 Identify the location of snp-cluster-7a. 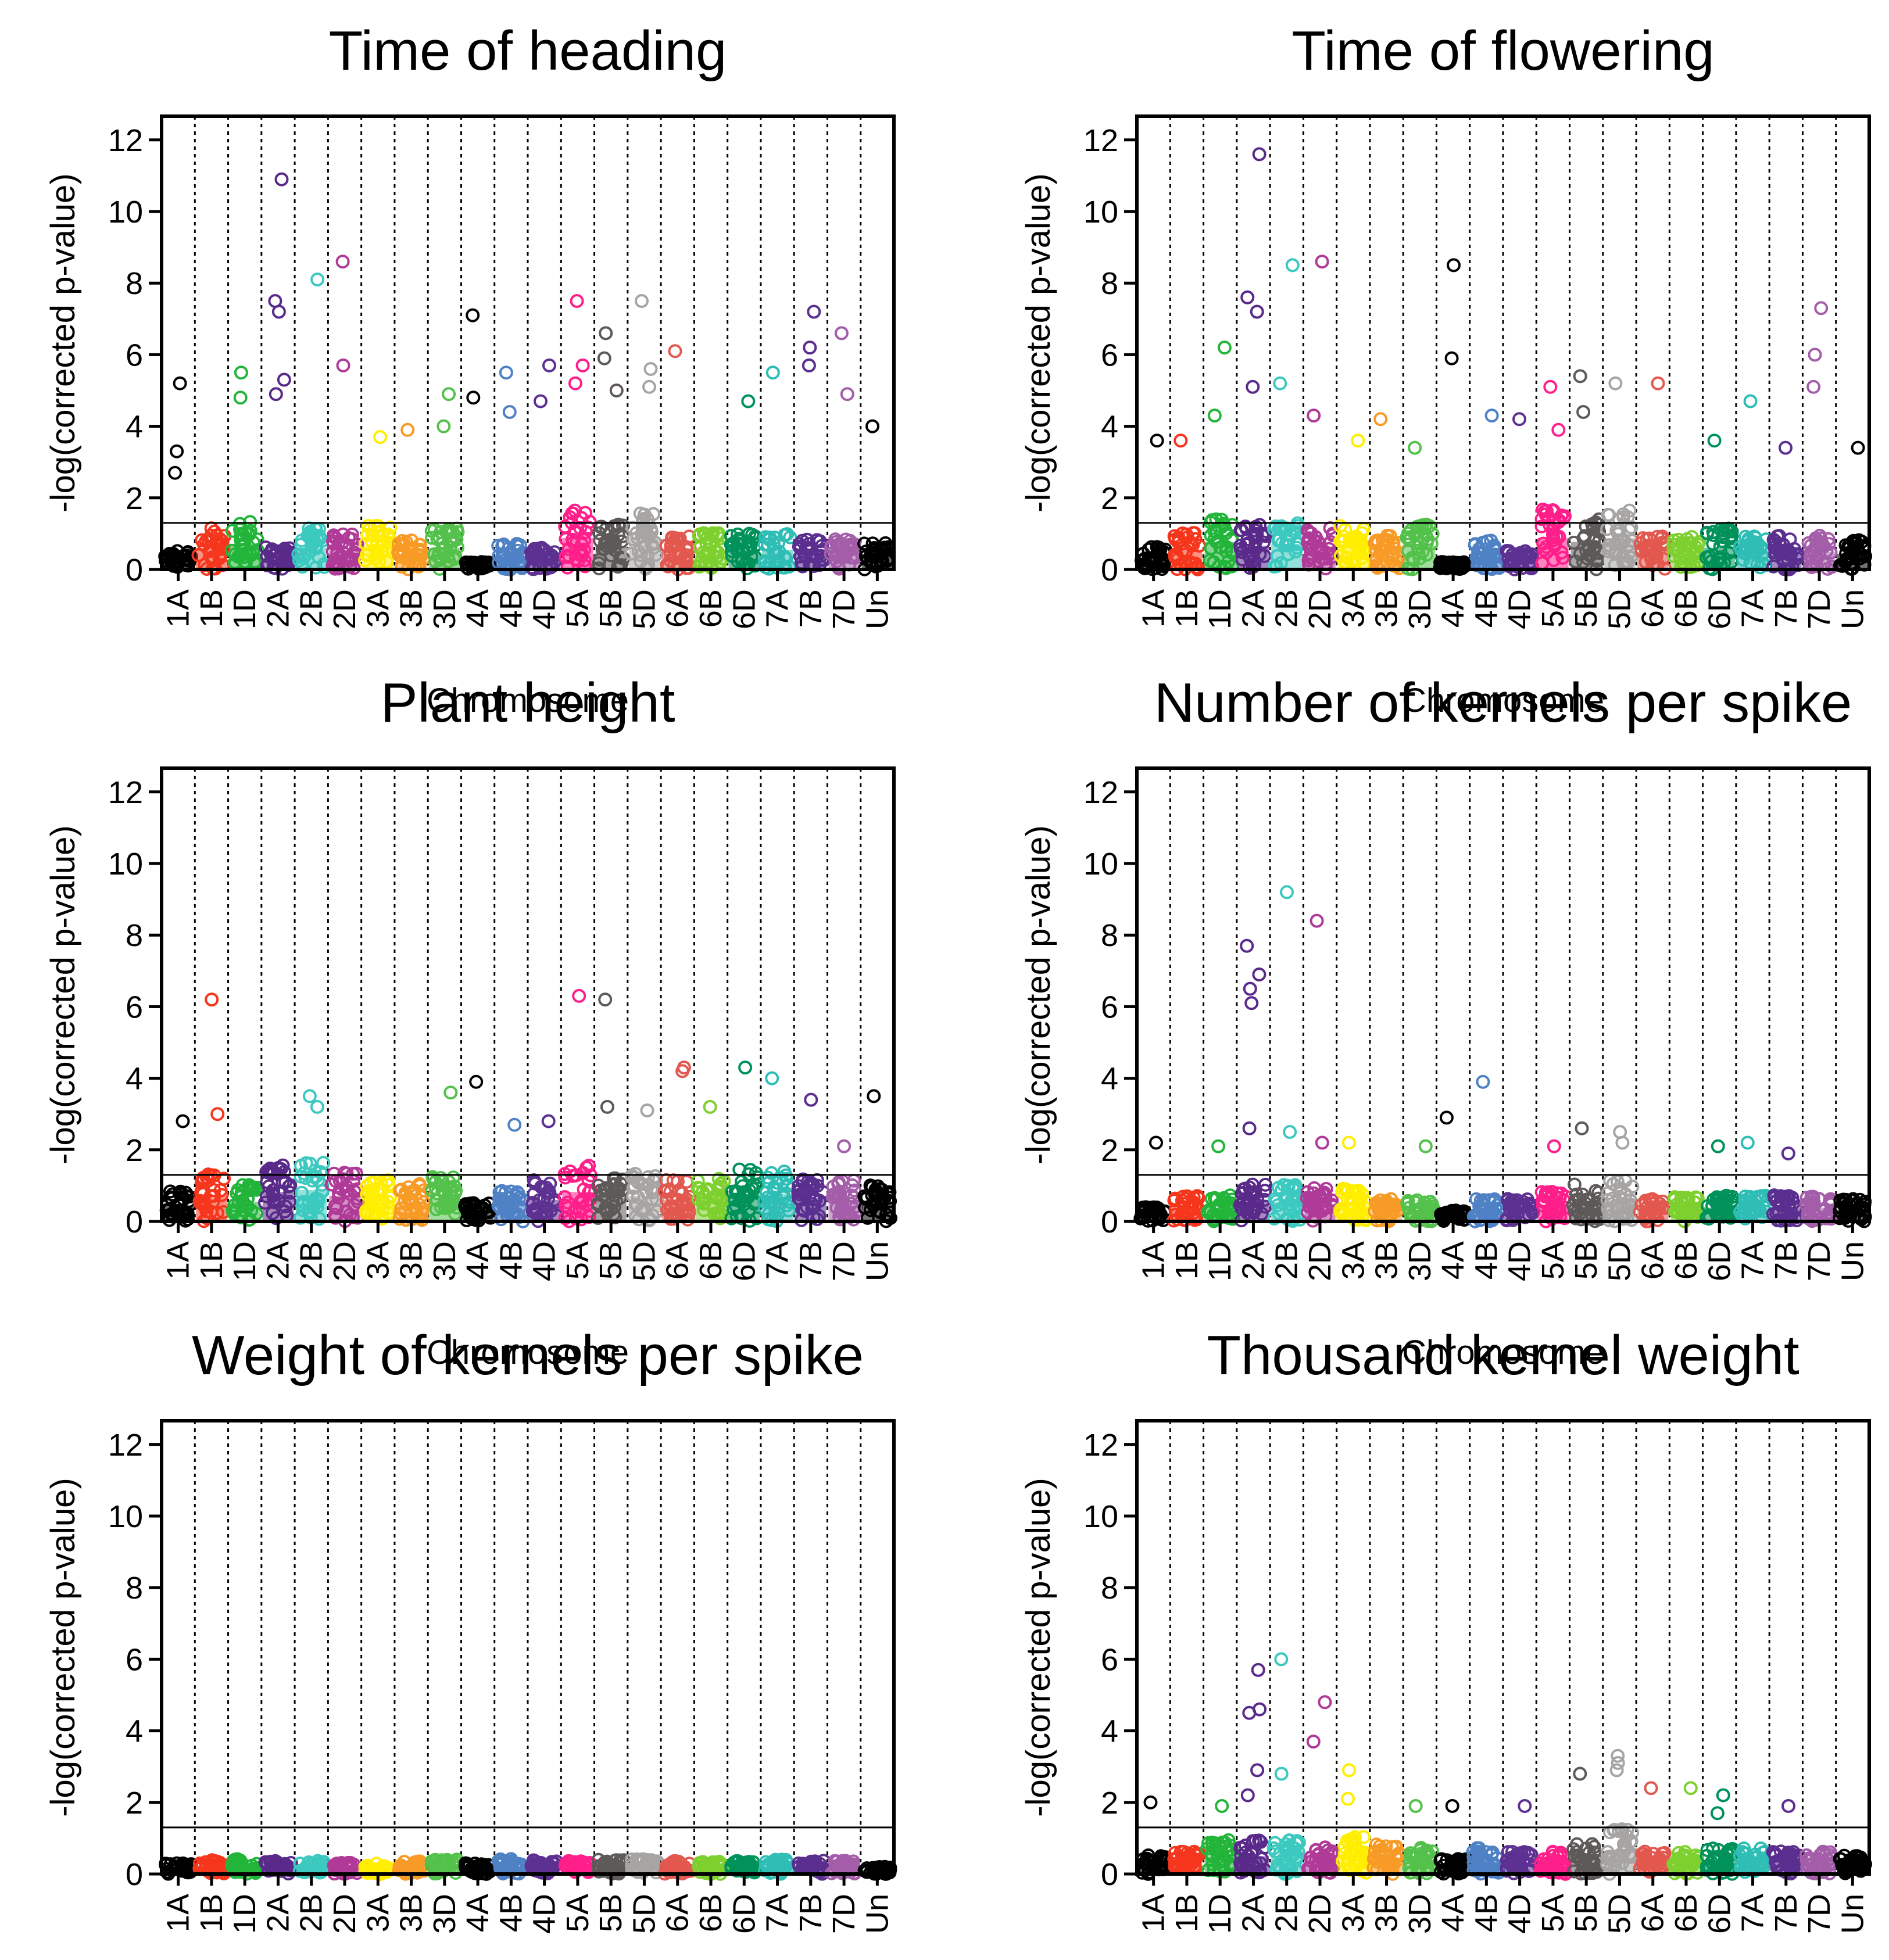
(1753, 1214).